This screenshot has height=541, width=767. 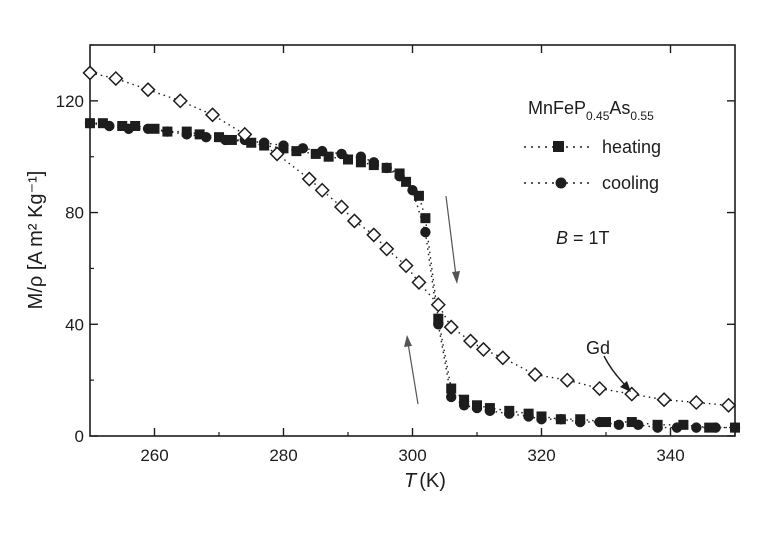 I want to click on legend-heating-label: heating, so click(x=631, y=147).